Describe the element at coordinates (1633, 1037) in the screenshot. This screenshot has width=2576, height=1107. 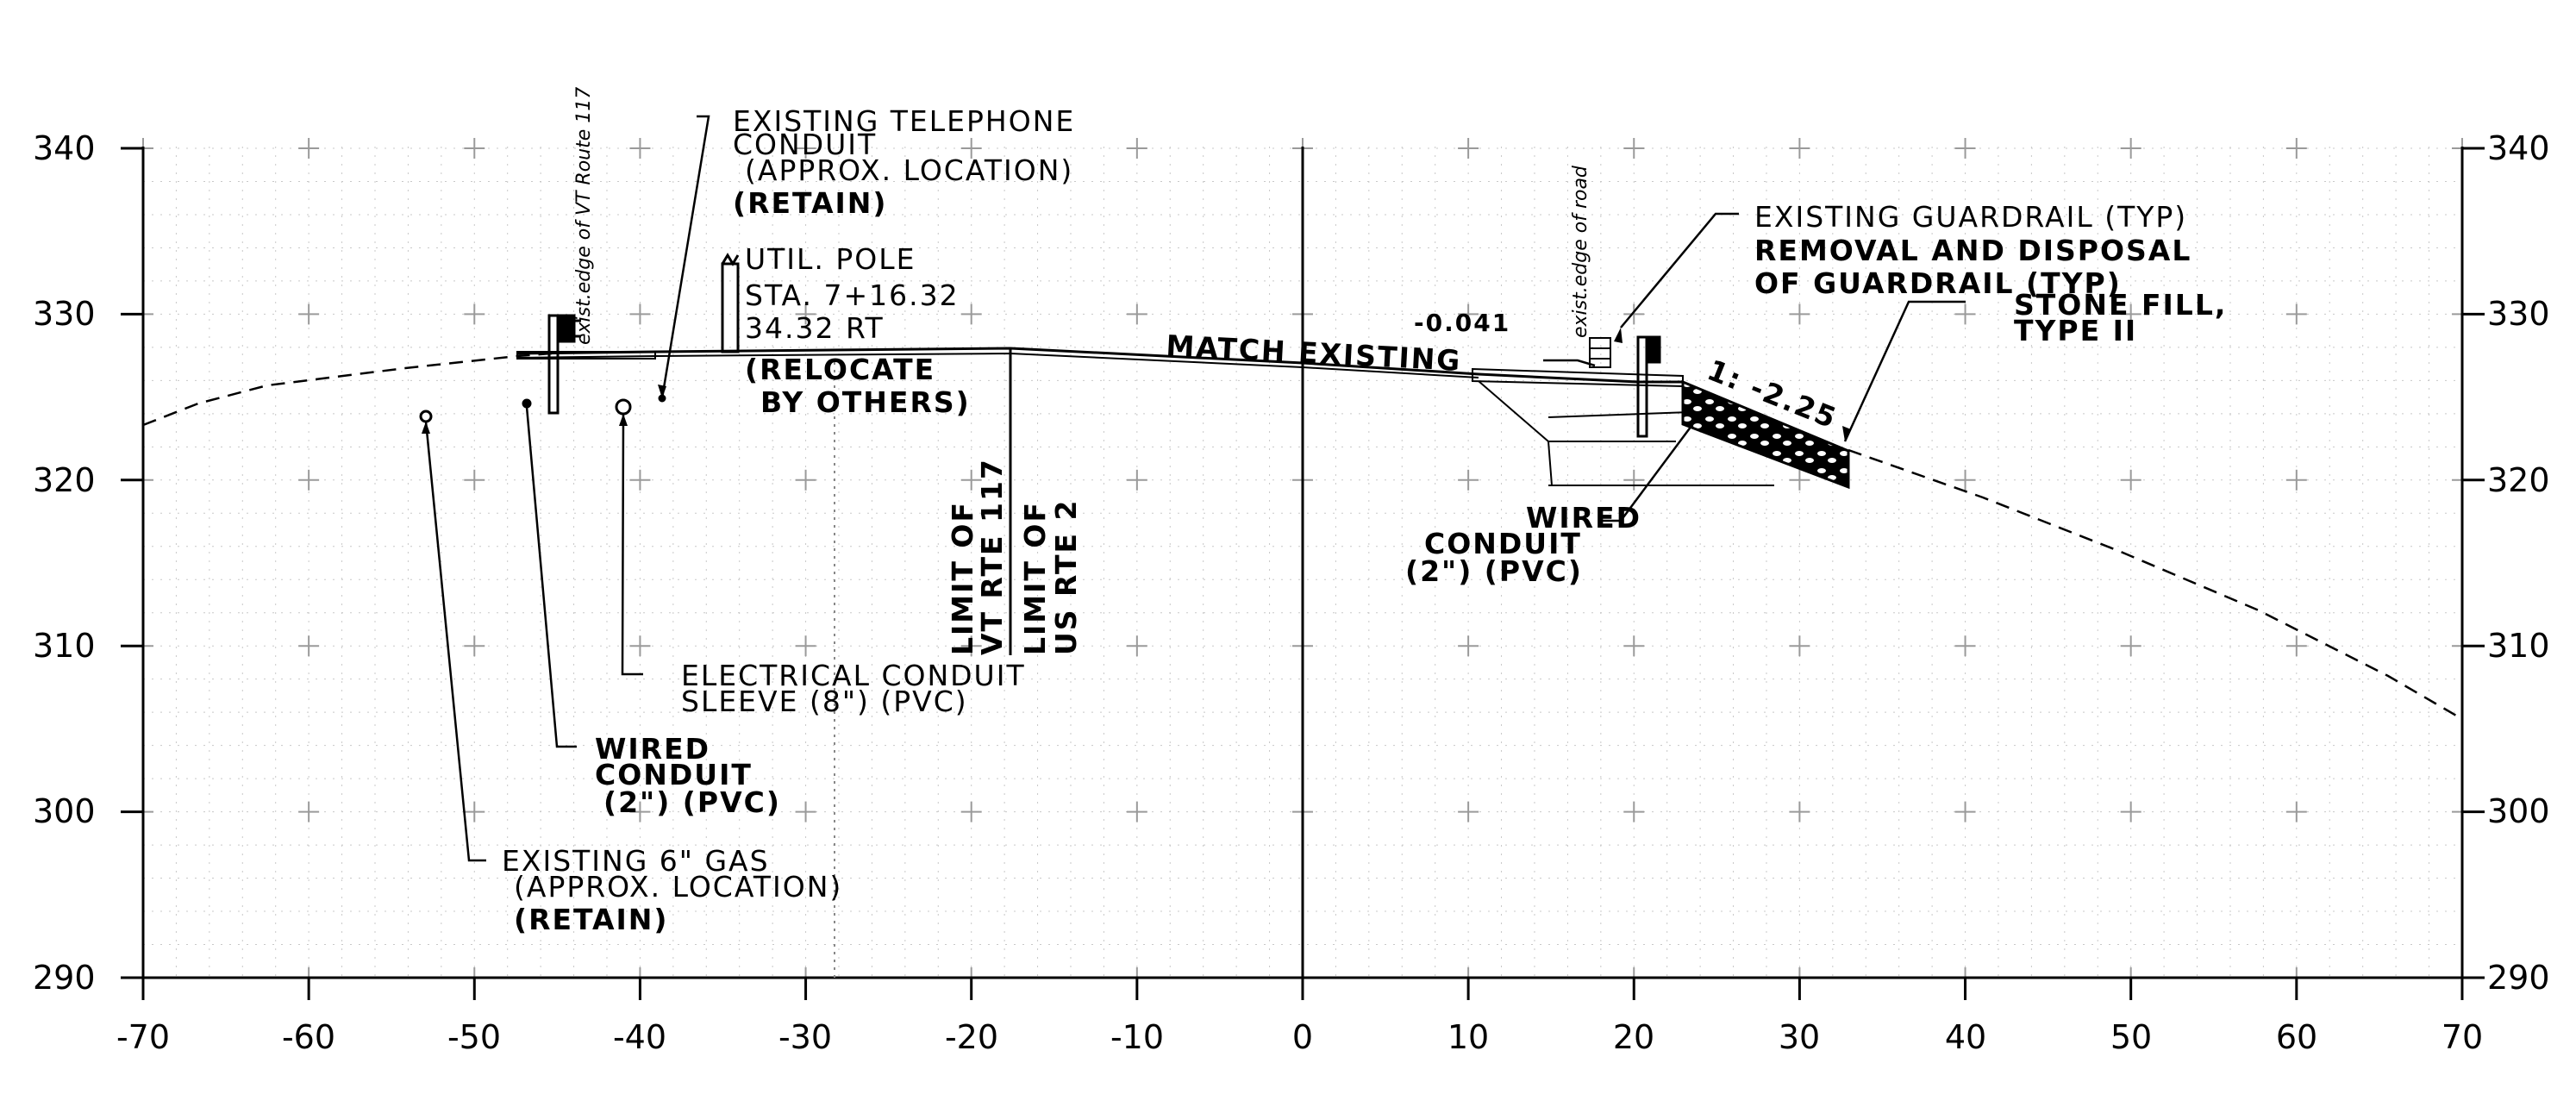
I see `x-tick: 20` at that location.